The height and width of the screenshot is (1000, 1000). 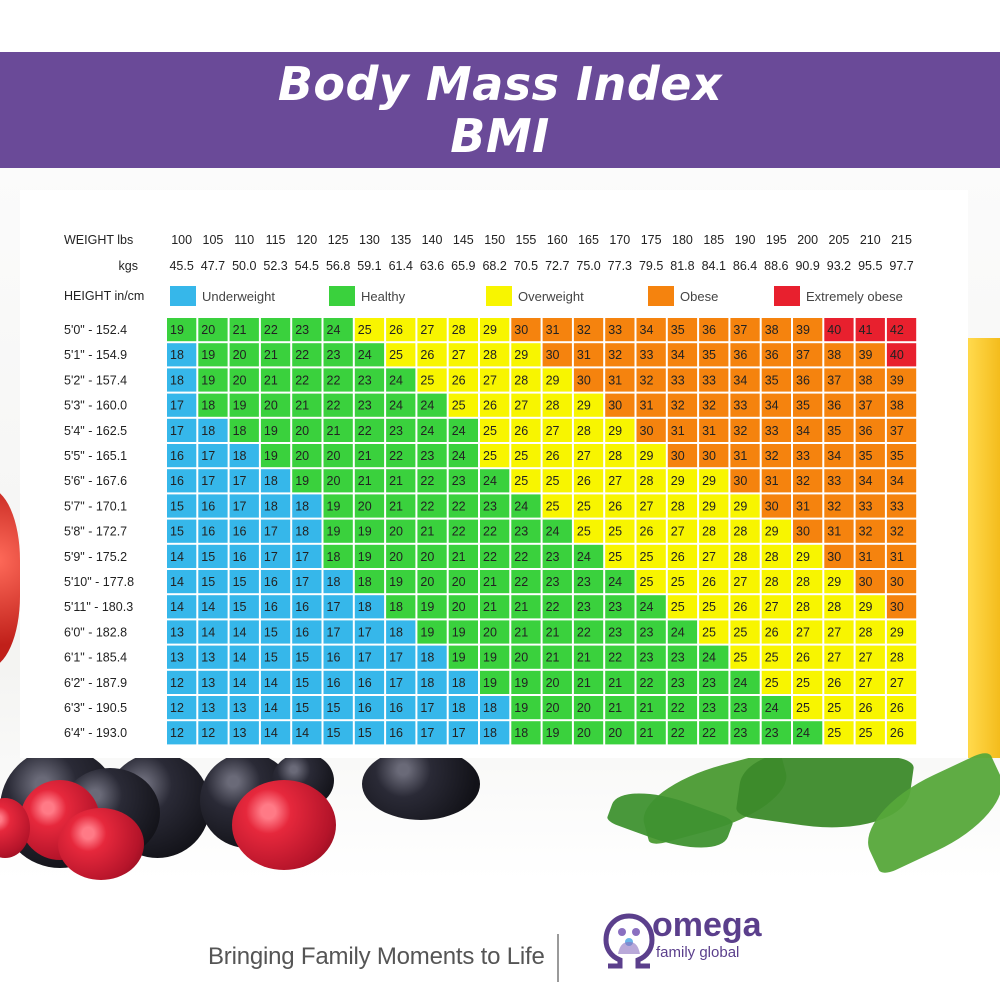 I want to click on y-tick-label-height: 5'0" - 152.4, so click(x=95, y=330).